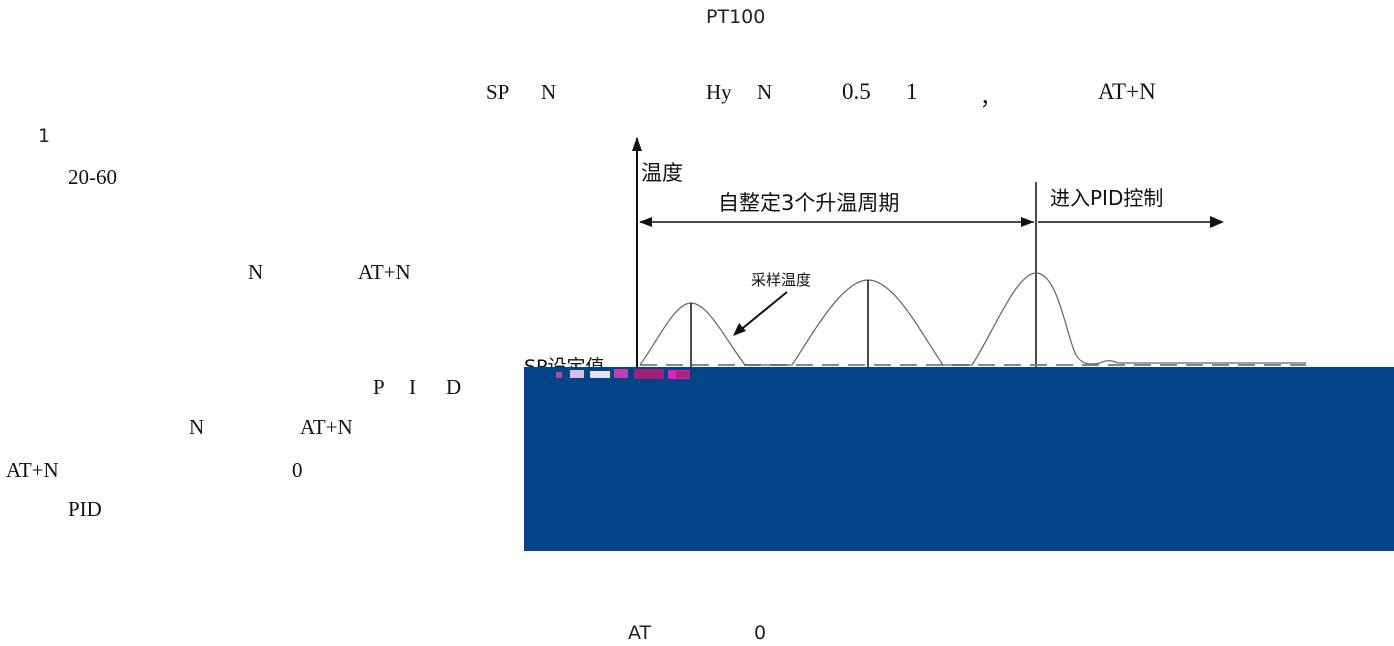  Describe the element at coordinates (197, 427) in the screenshot. I see `text-n-b: N` at that location.